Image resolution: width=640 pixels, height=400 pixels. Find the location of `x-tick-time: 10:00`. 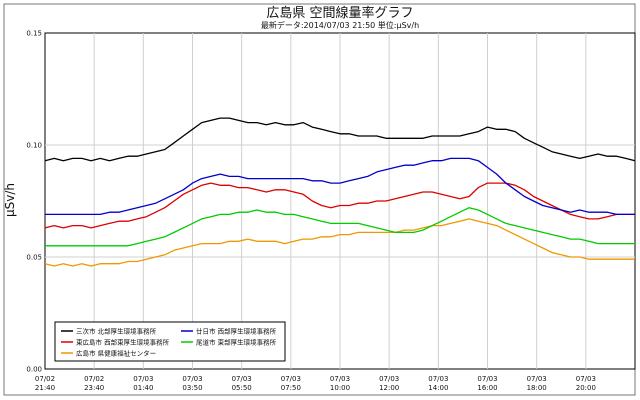

x-tick-time: 10:00 is located at coordinates (340, 388).